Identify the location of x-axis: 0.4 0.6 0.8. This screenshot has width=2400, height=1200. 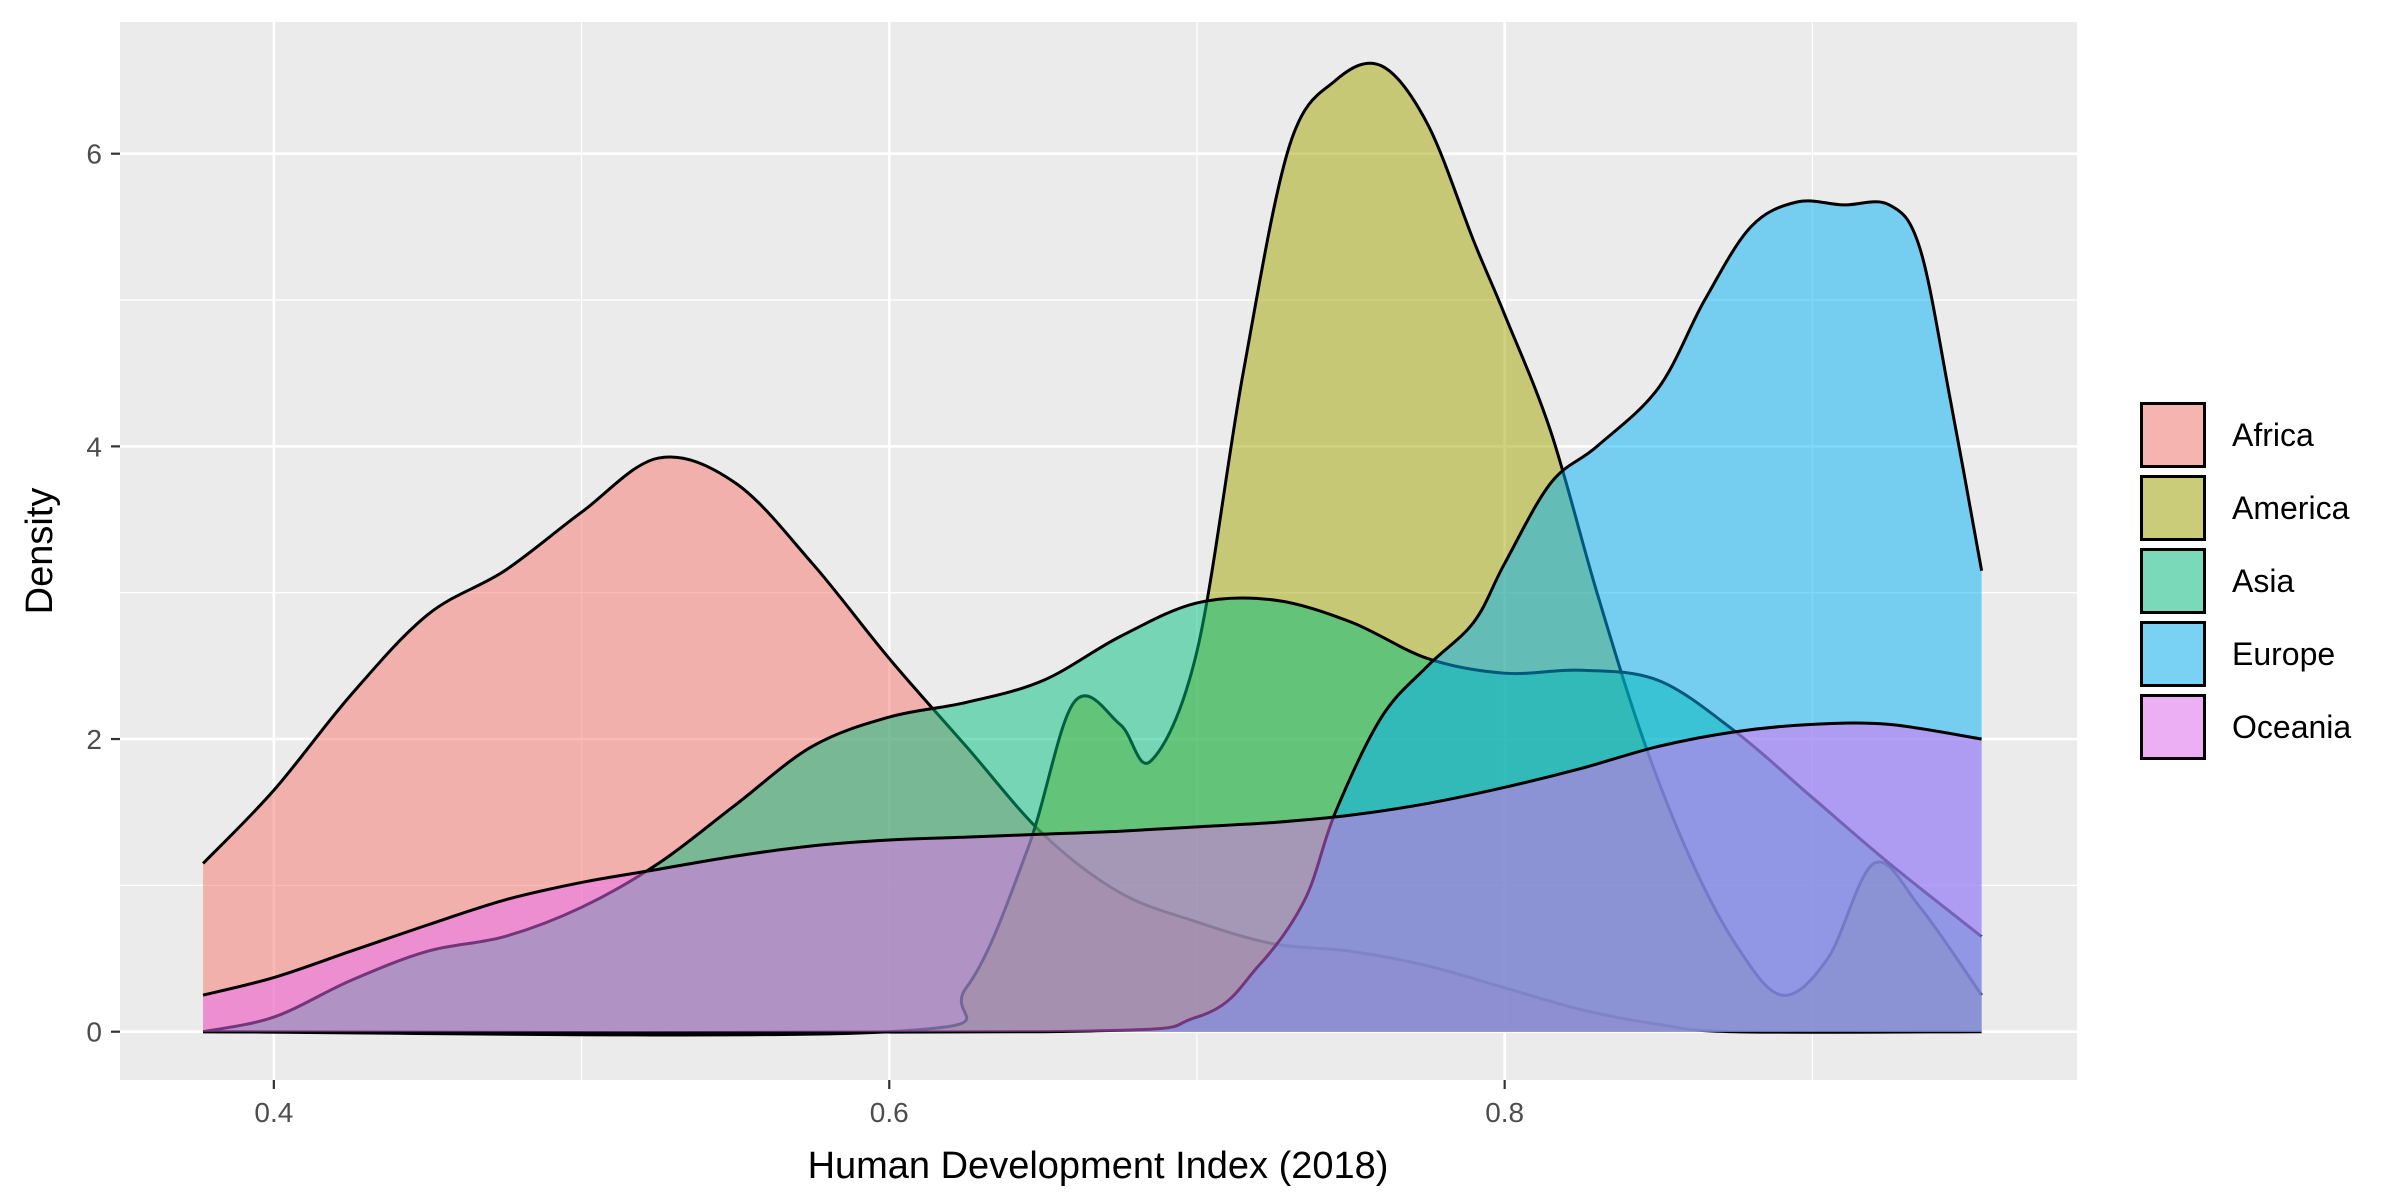
(889, 1104).